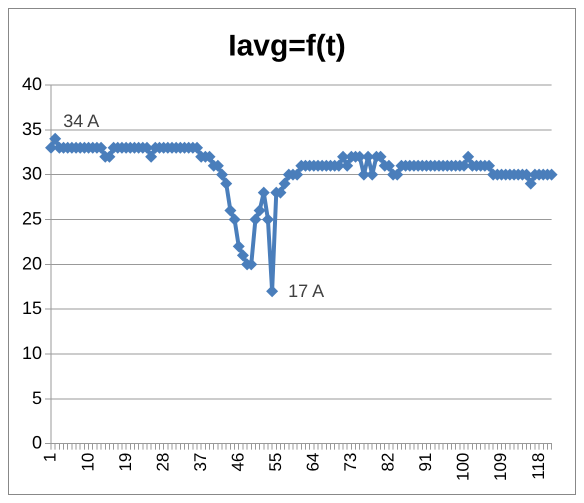 The image size is (584, 503). I want to click on y-tick-label: 25, so click(32, 218).